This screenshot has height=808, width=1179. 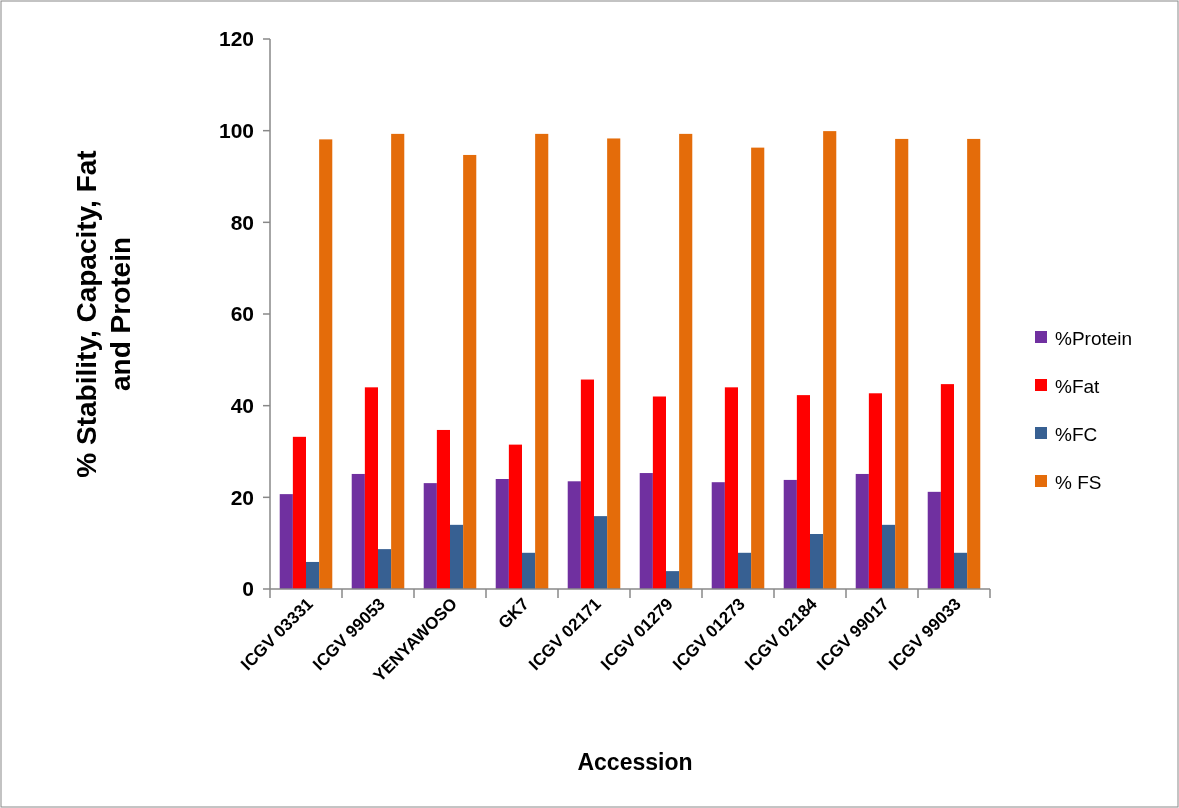 What do you see at coordinates (103, 314) in the screenshot?
I see `y-axis-title: % Stability, Capacity, Fat and Protein` at bounding box center [103, 314].